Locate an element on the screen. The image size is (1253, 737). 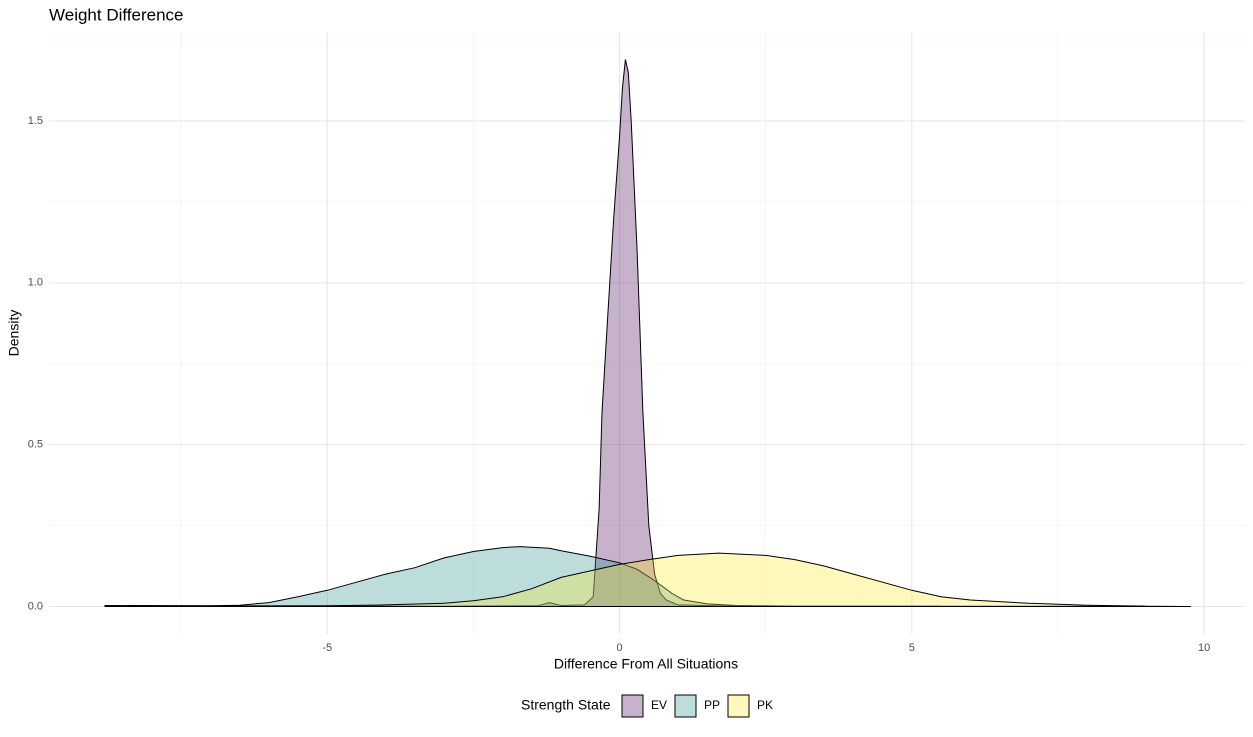
x-tick-label: 10 is located at coordinates (1204, 648).